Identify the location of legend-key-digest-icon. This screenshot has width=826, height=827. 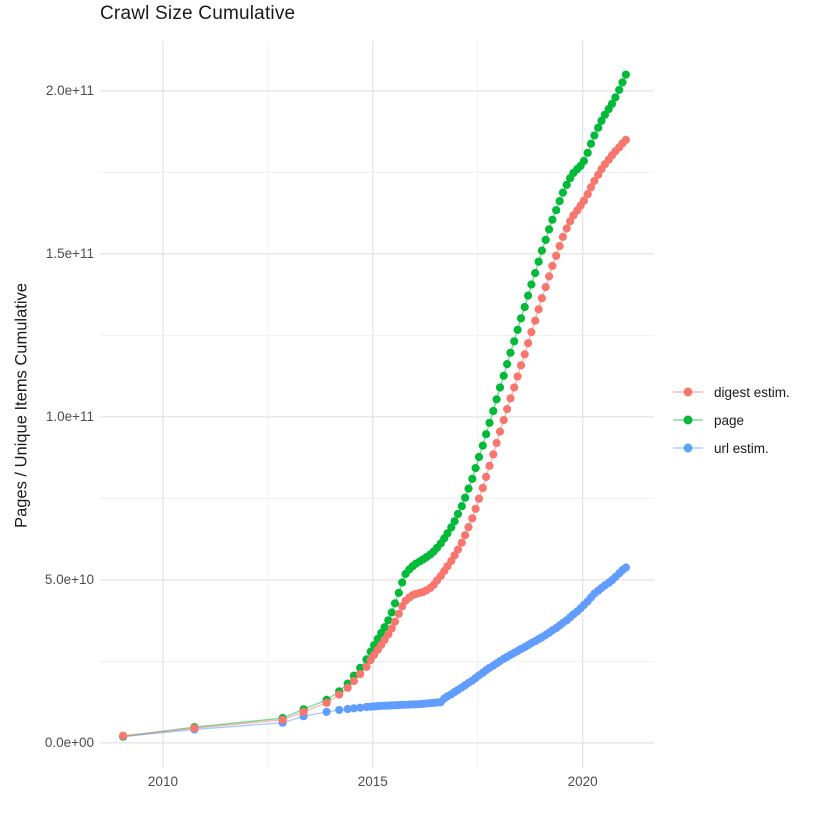
(688, 392).